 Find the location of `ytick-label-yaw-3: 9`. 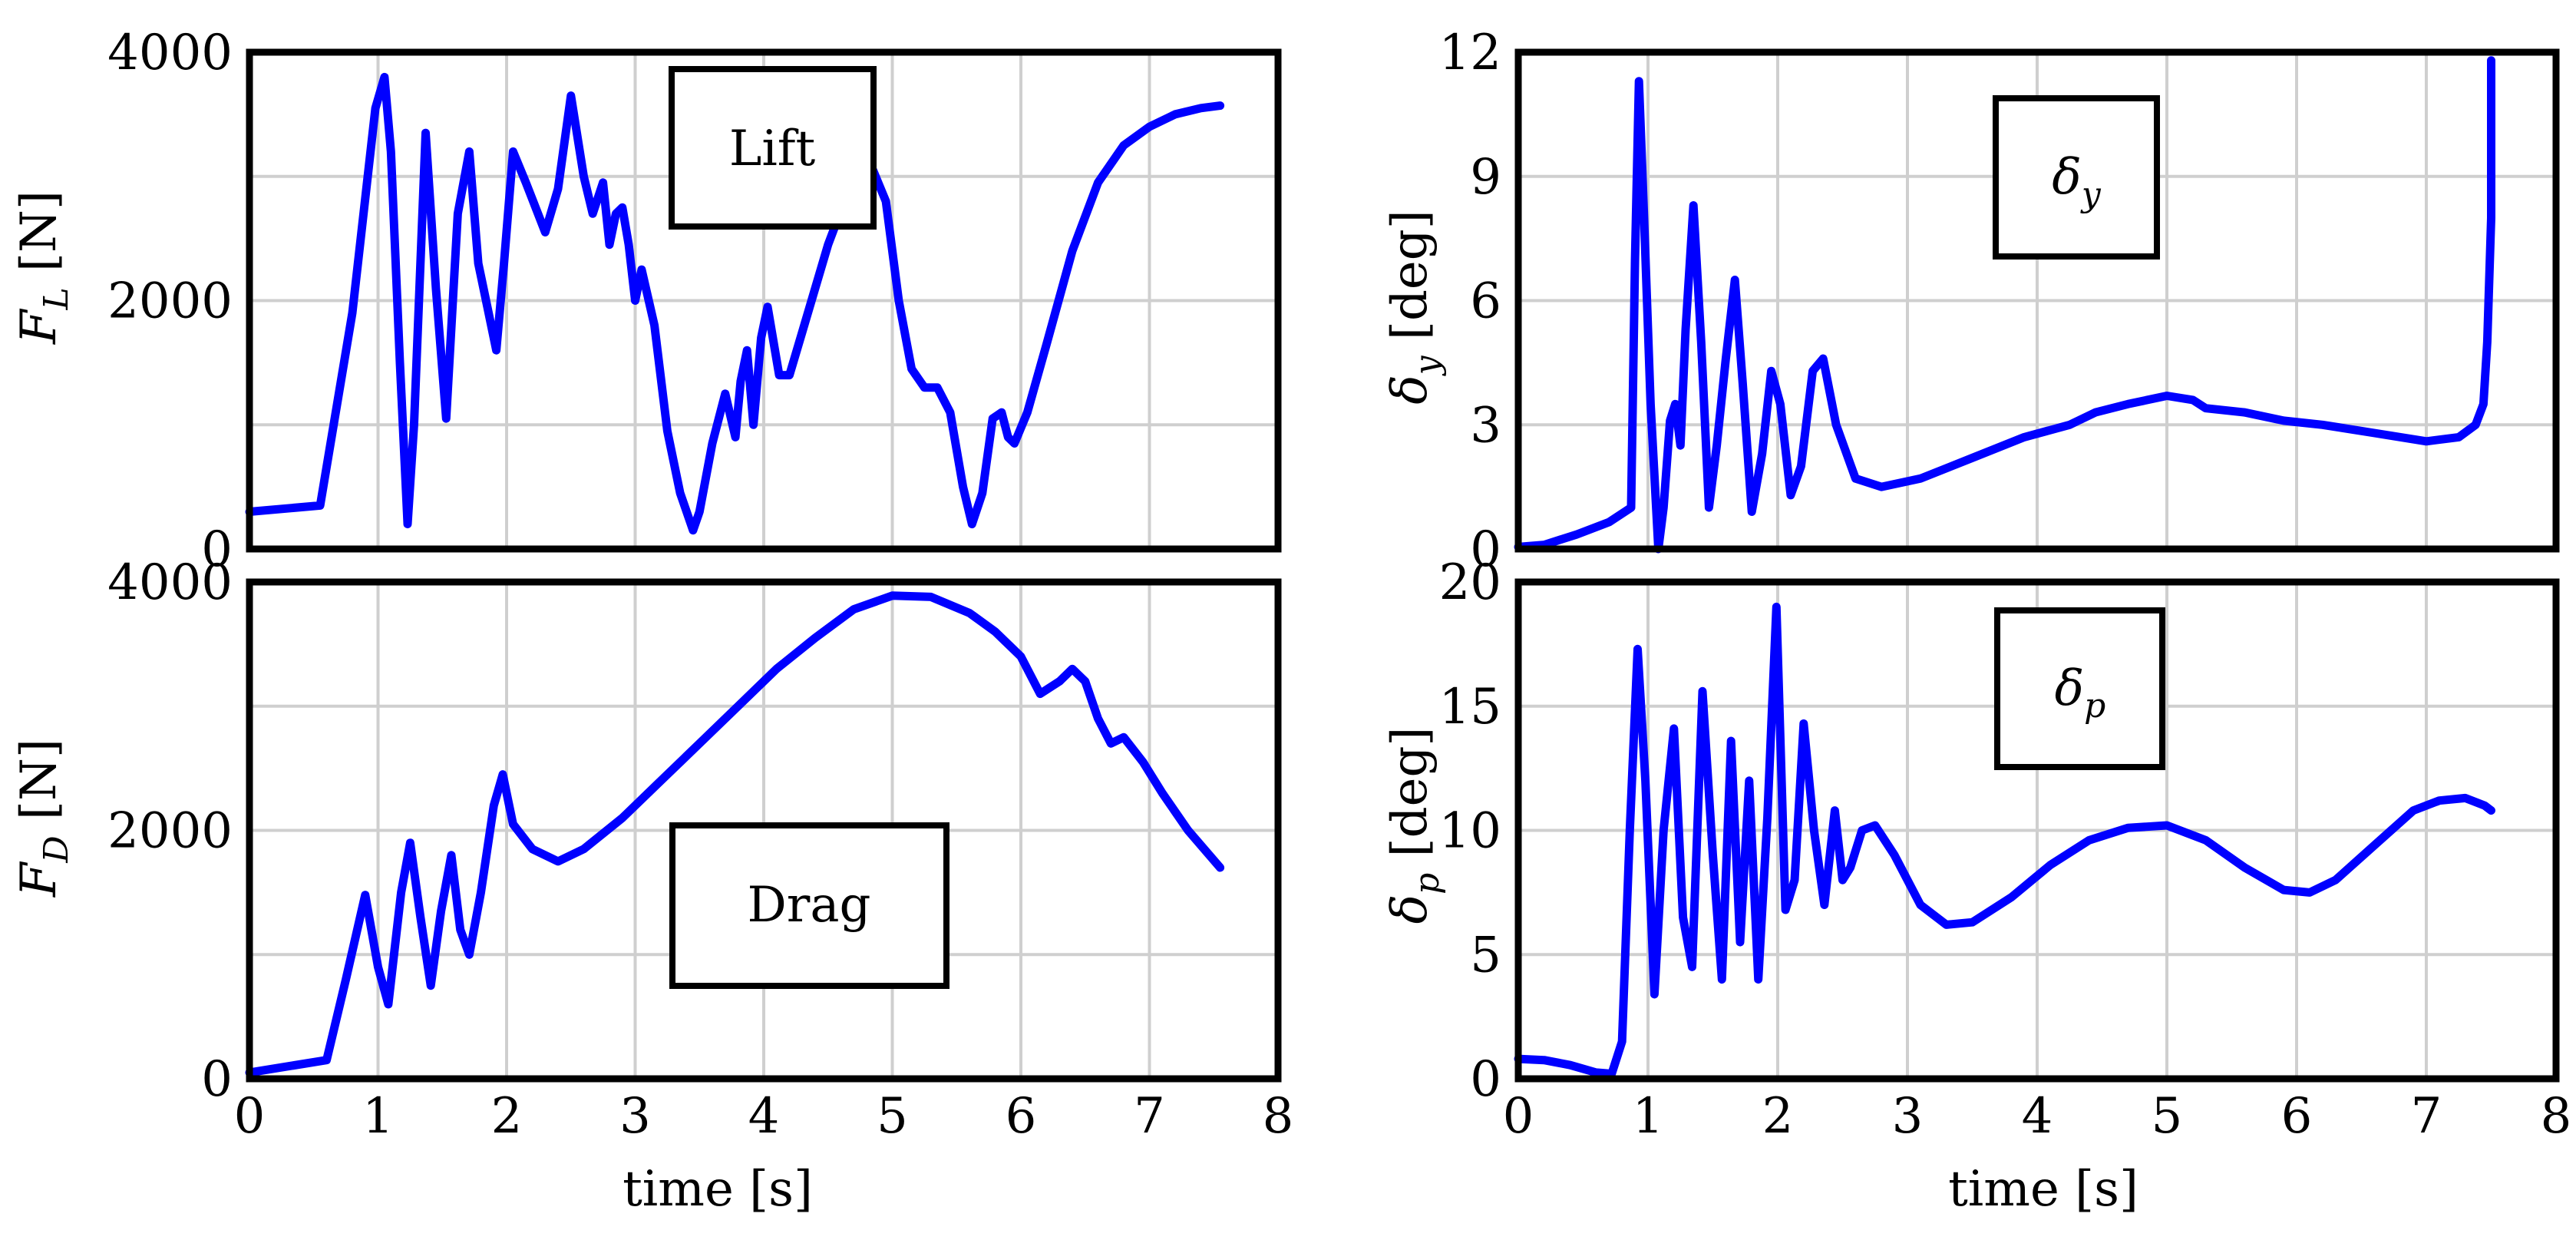

ytick-label-yaw-3: 9 is located at coordinates (1485, 177).